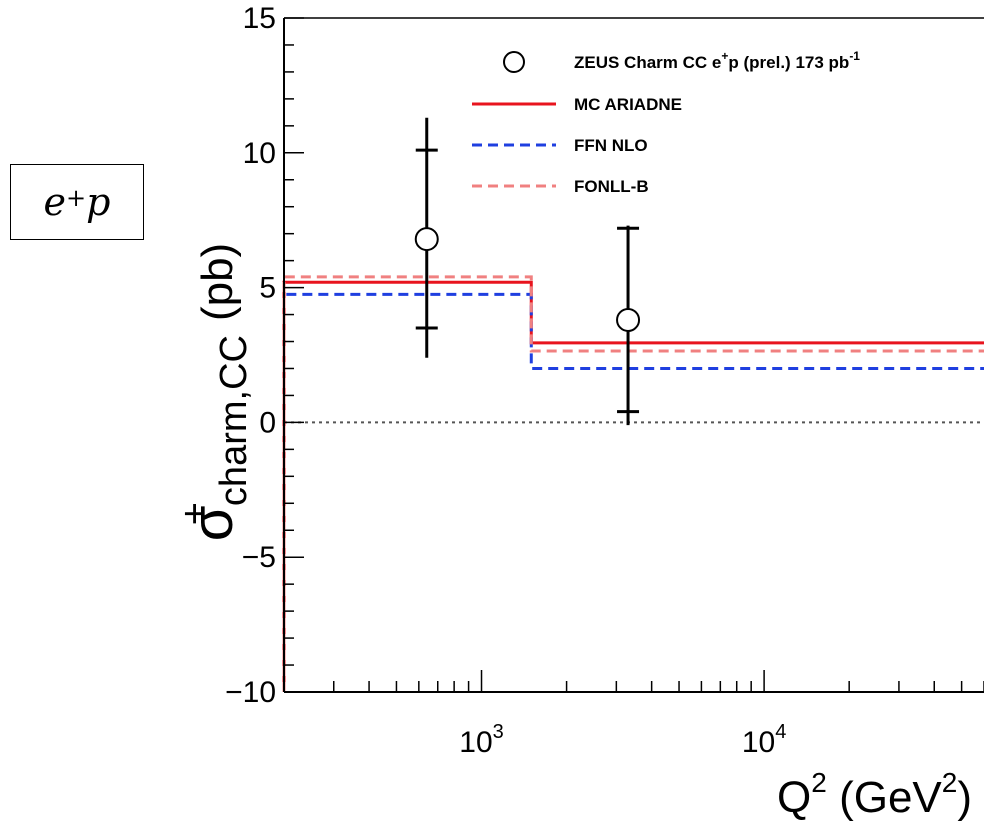 Image resolution: width=984 pixels, height=830 pixels. I want to click on beam-annotation-box: e + p, so click(77, 202).